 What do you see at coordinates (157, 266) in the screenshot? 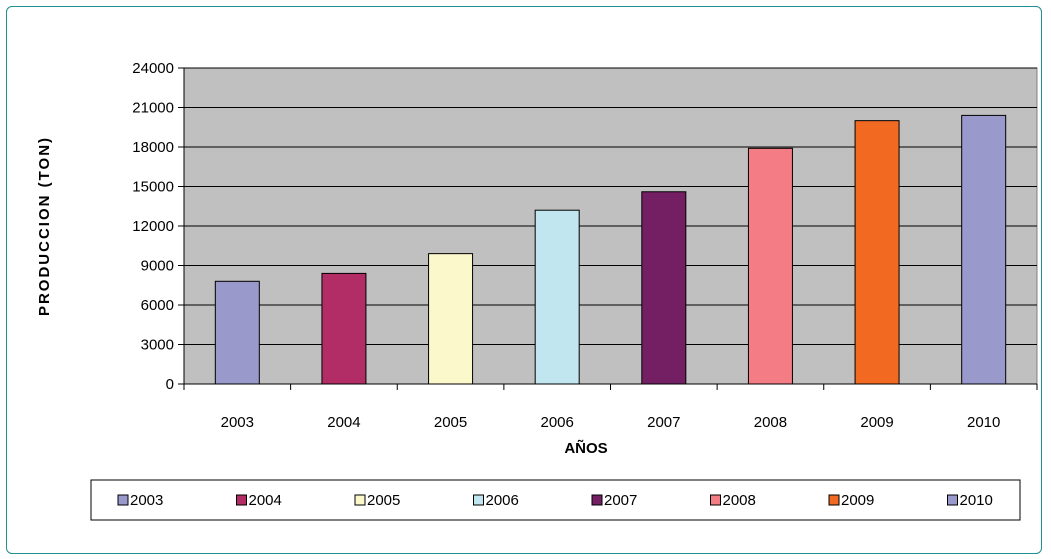
I see `y-tick-label: 9000` at bounding box center [157, 266].